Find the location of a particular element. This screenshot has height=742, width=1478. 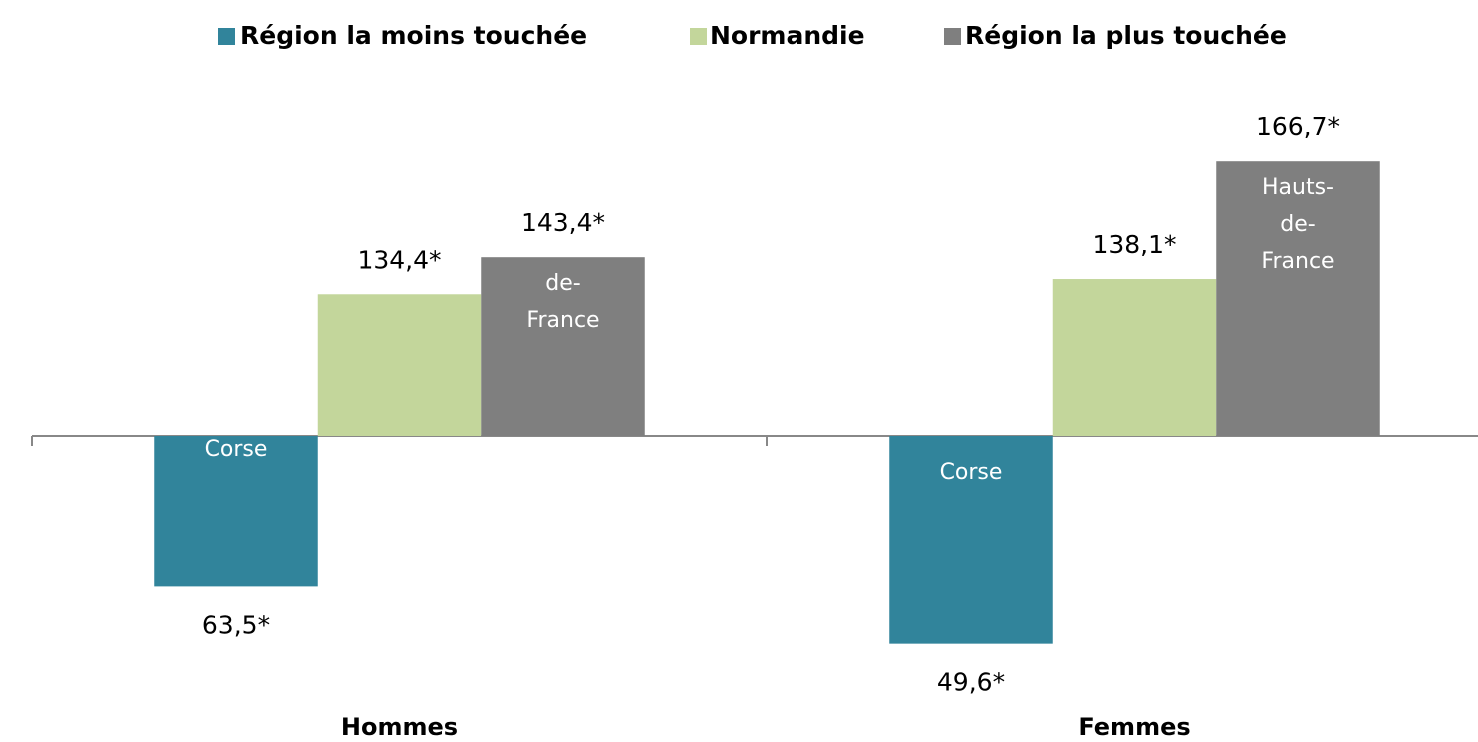

value-label: 166,7* is located at coordinates (1298, 126).